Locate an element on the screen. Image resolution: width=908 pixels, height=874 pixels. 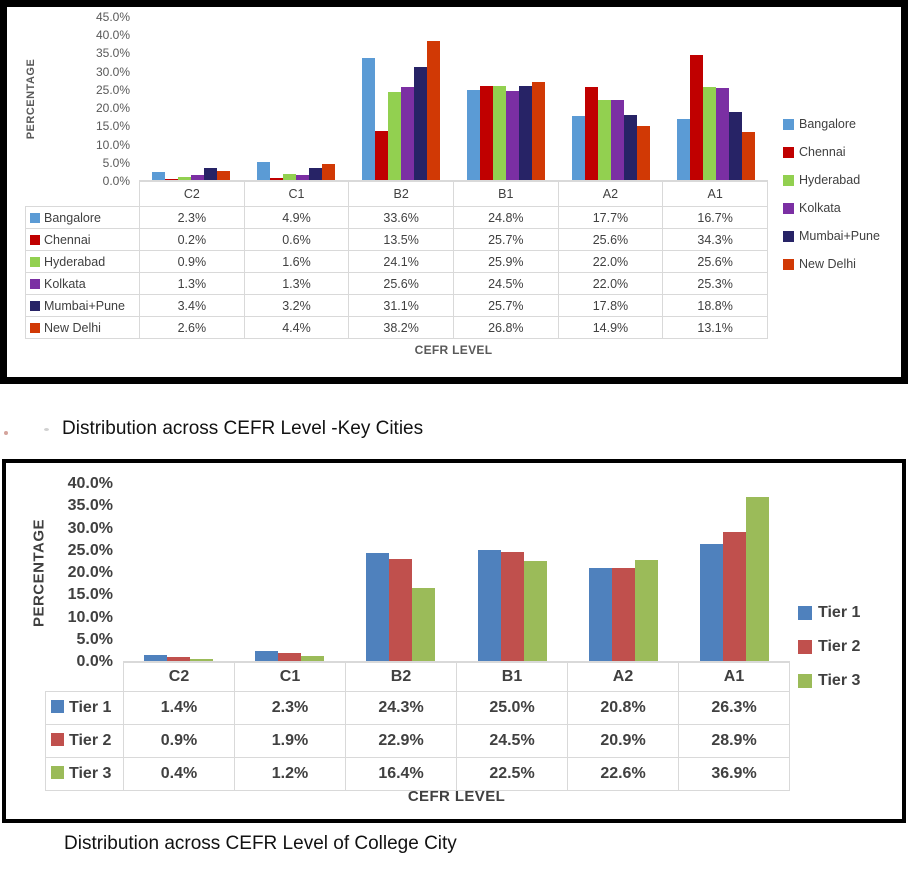
bar-mumbai+pune-A2 is located at coordinates (630, 147).